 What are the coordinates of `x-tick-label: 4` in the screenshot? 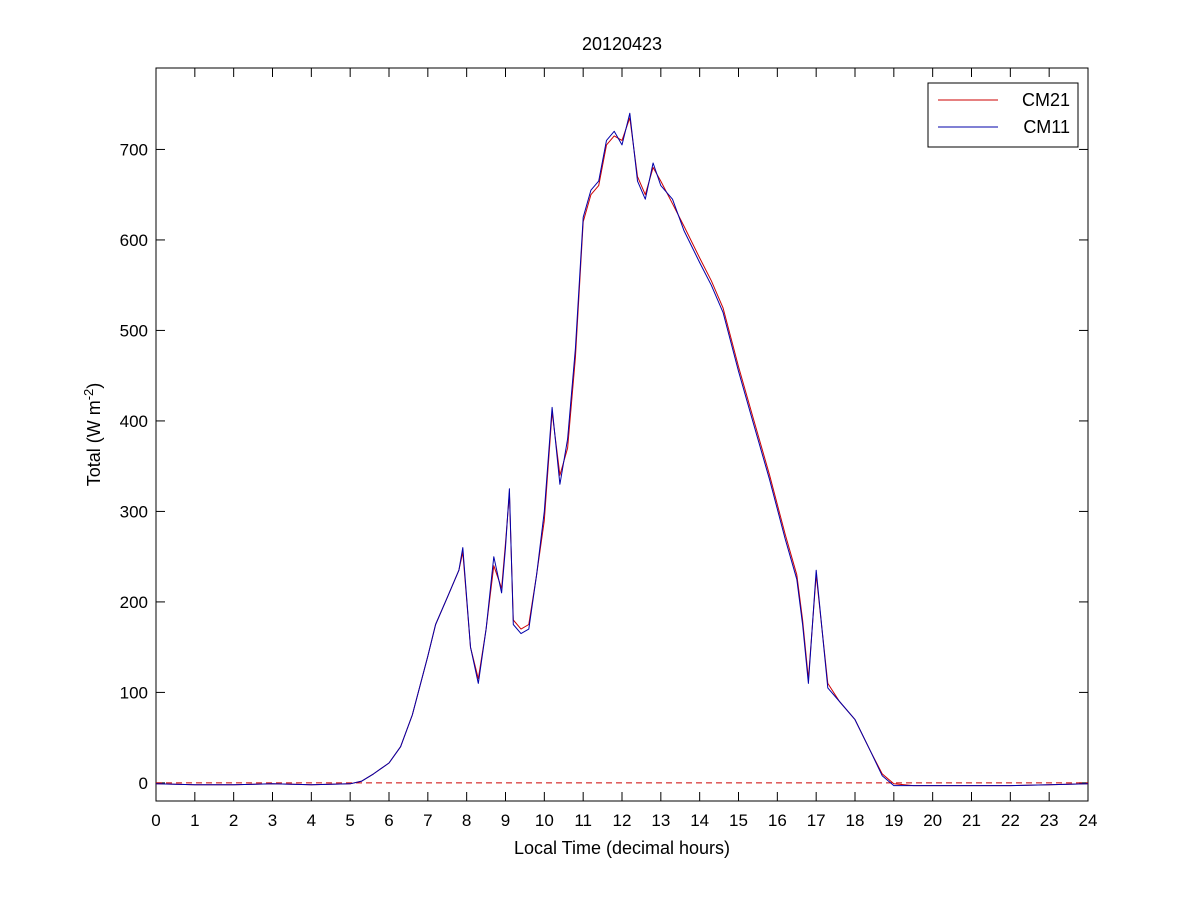 It's located at (311, 820).